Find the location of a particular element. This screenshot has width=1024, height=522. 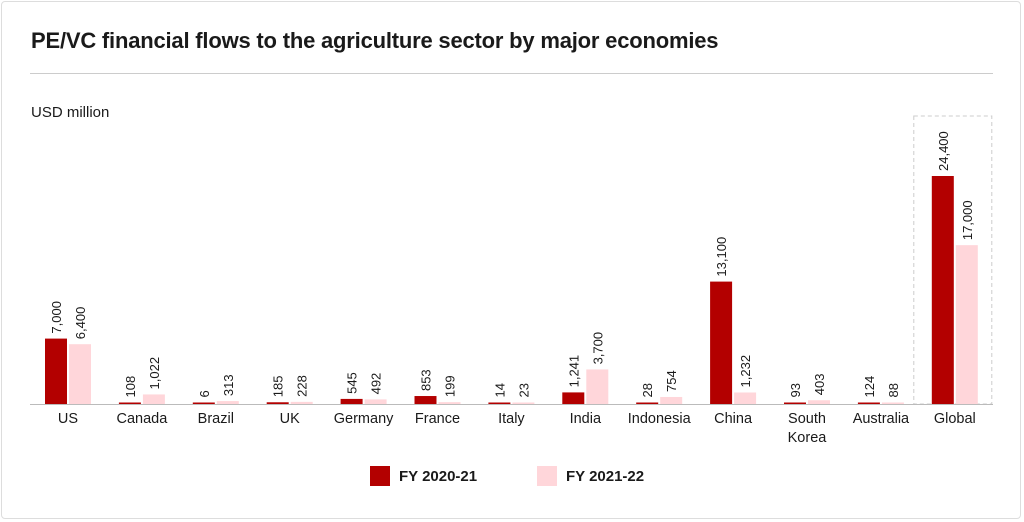

x-tick-label: Indonesia is located at coordinates (660, 419).